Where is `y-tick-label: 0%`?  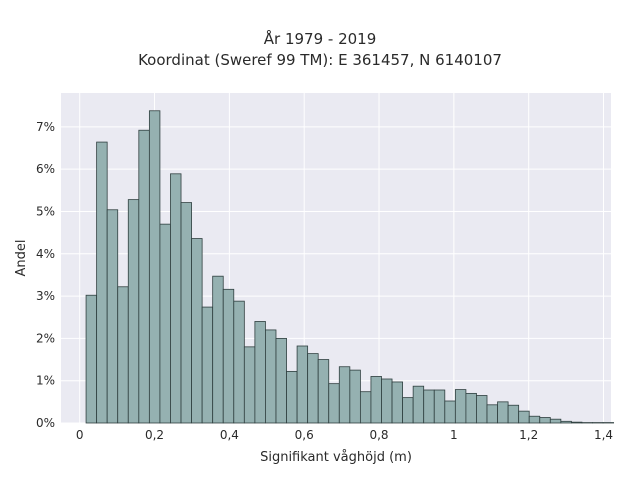 y-tick-label: 0% is located at coordinates (45, 423).